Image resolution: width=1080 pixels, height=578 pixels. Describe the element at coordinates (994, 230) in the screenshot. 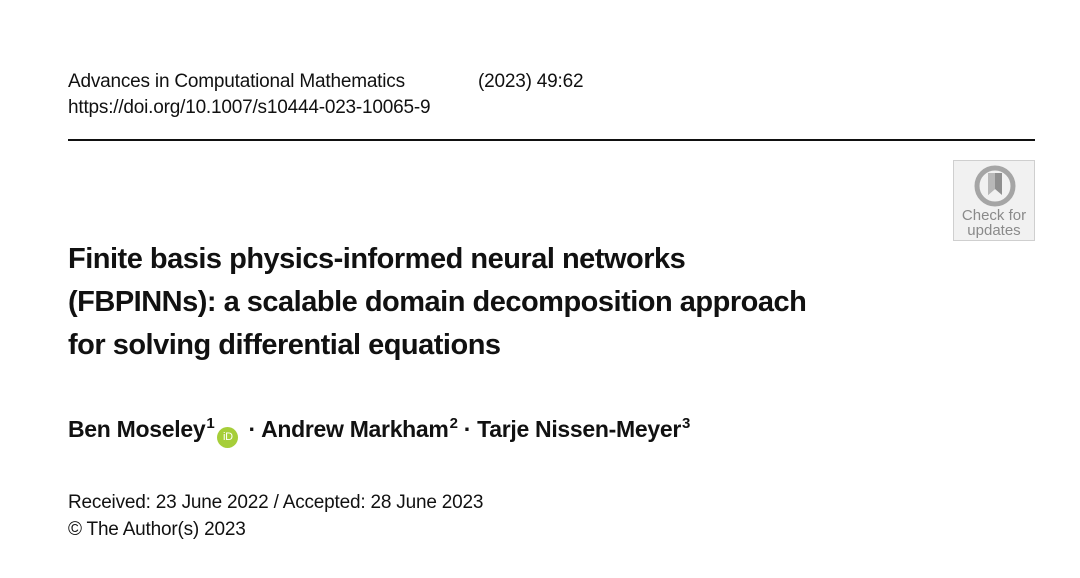

I see `badge-line2: updates` at that location.